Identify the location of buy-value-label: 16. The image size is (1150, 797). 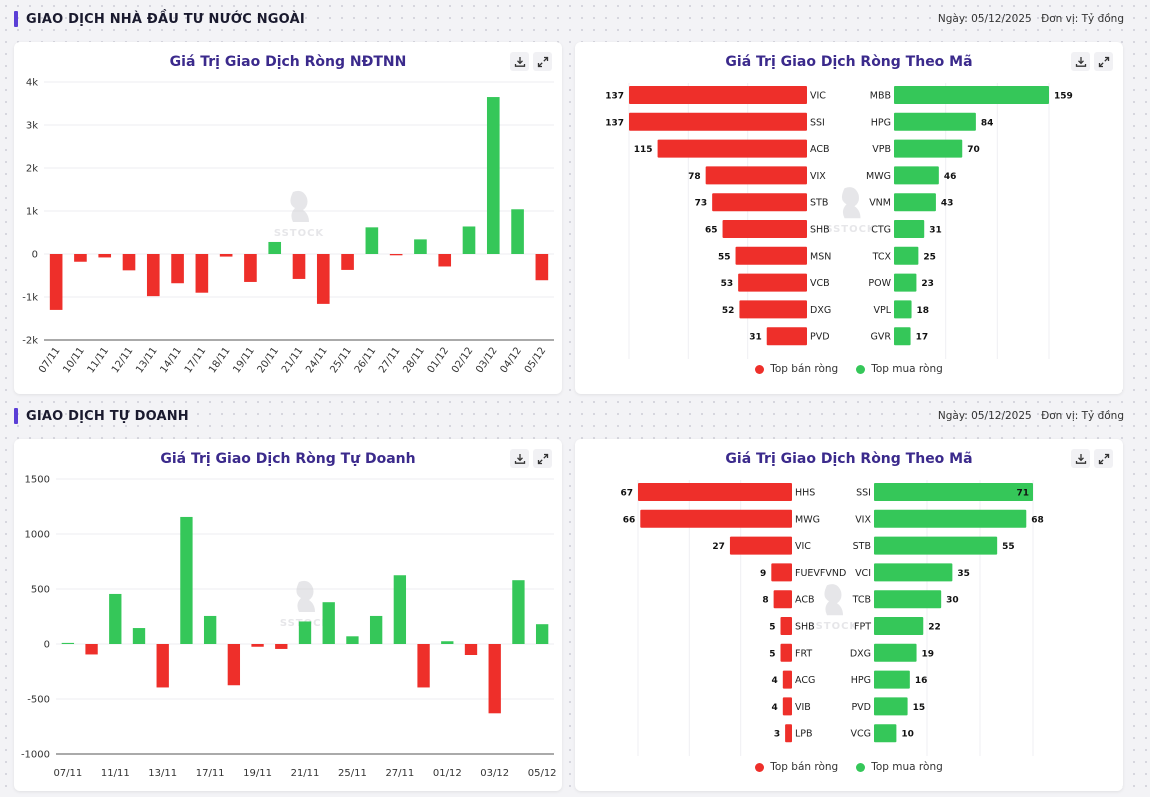
(921, 681).